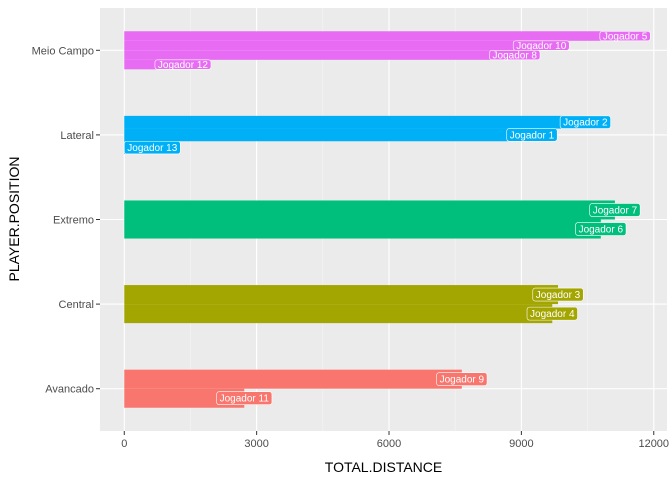 This screenshot has width=672, height=480. I want to click on bar-label: Jogador 4, so click(552, 314).